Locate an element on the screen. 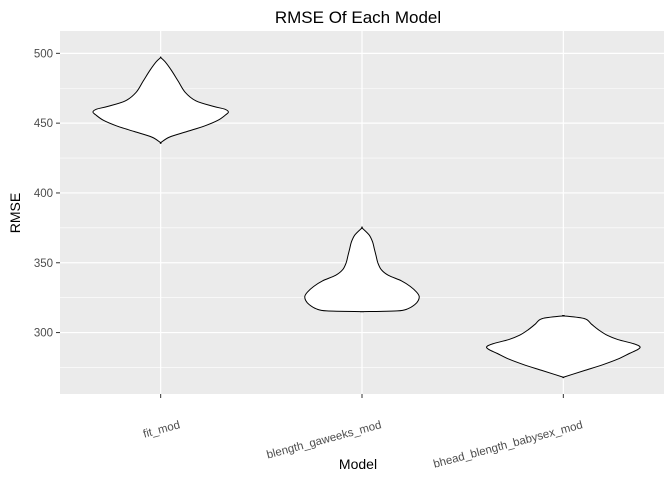 This screenshot has height=480, width=672. y-axis-ticks: 300 350 400 450 500 is located at coordinates (47, 194).